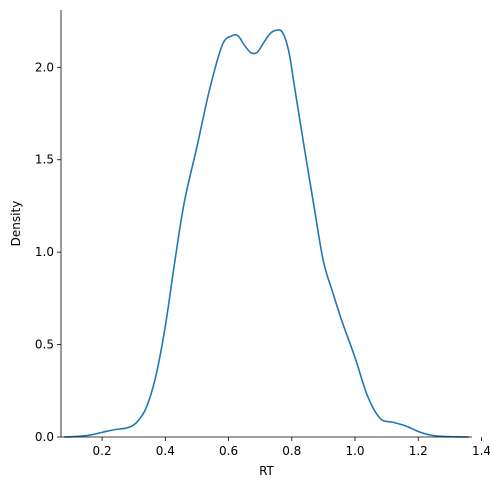  Describe the element at coordinates (481, 451) in the screenshot. I see `x-tick-label: 1.4` at that location.